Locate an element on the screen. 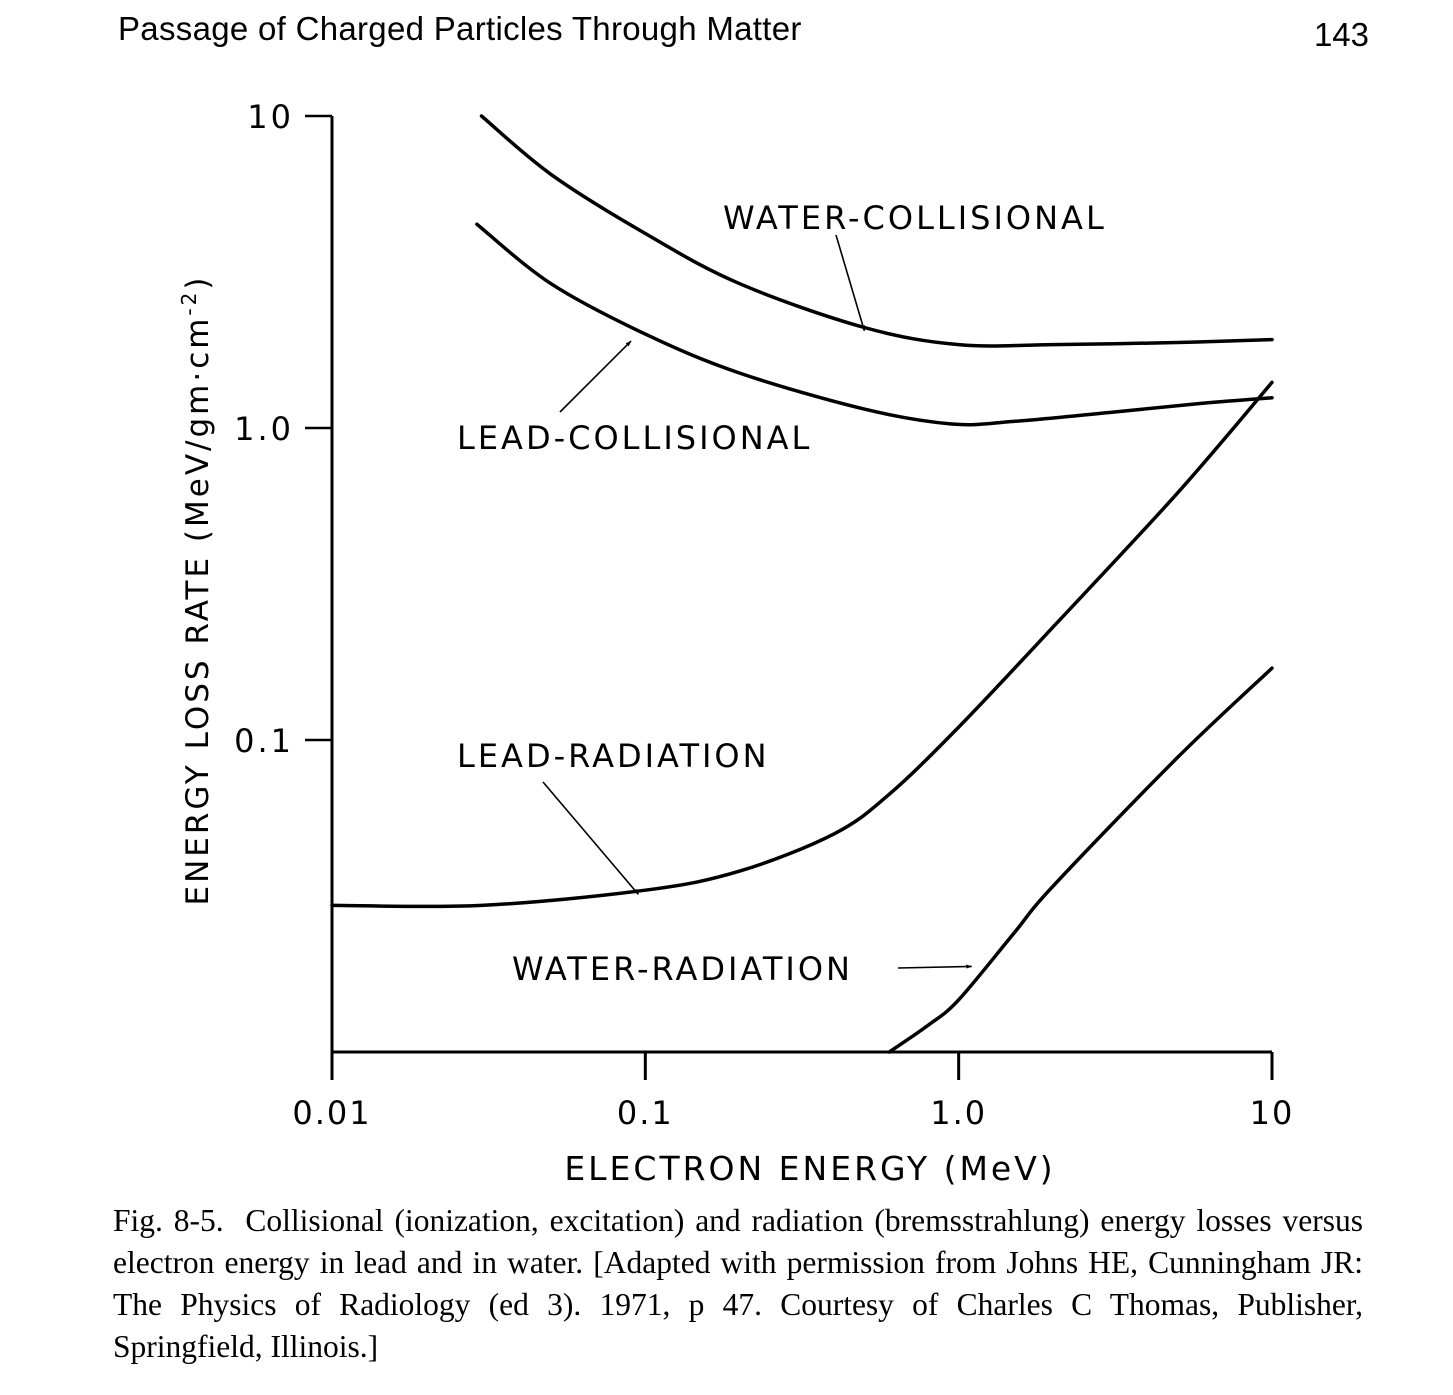  y-tick-label: 0.1 is located at coordinates (264, 741).